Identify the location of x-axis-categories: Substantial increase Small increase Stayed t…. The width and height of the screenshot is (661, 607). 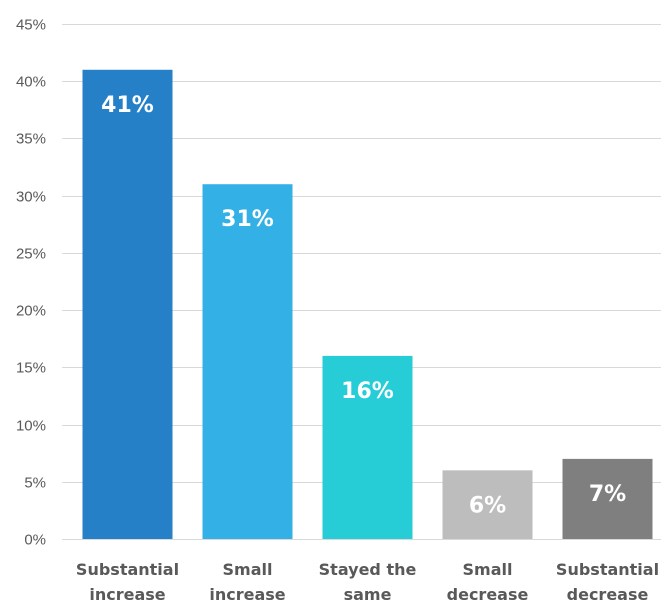
(367, 582).